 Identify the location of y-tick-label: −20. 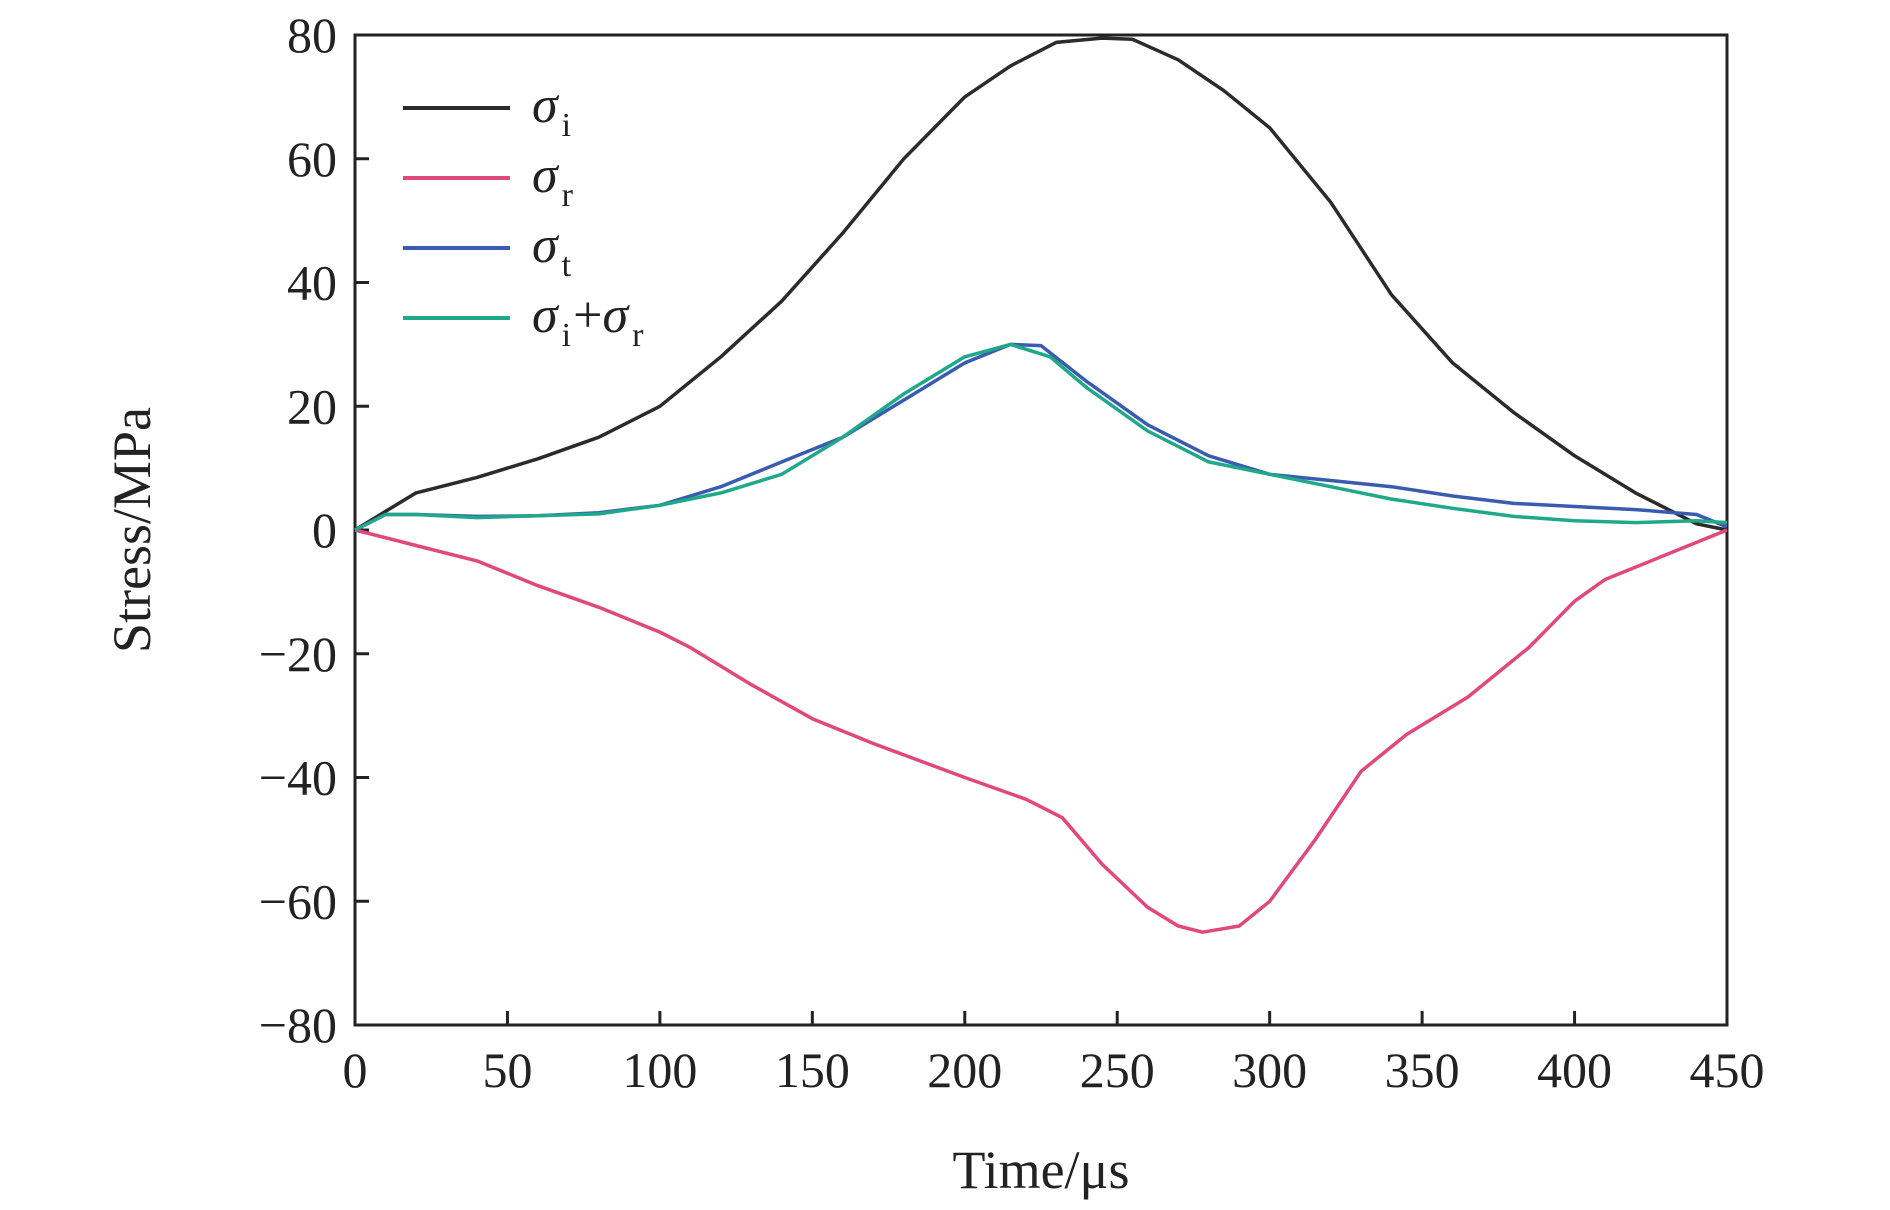
(298, 654).